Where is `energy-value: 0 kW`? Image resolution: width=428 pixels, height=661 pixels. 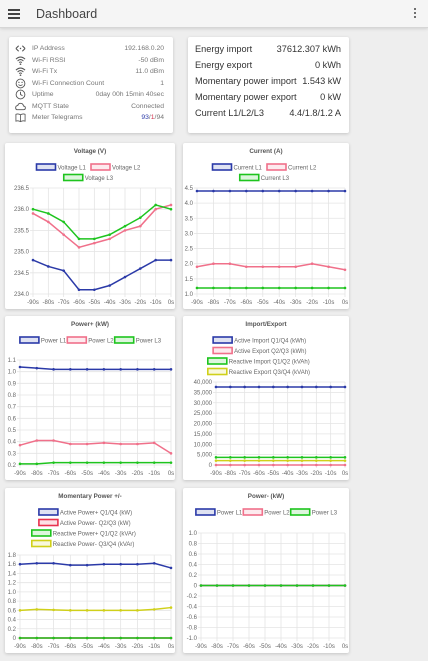
energy-value: 0 kW is located at coordinates (330, 97).